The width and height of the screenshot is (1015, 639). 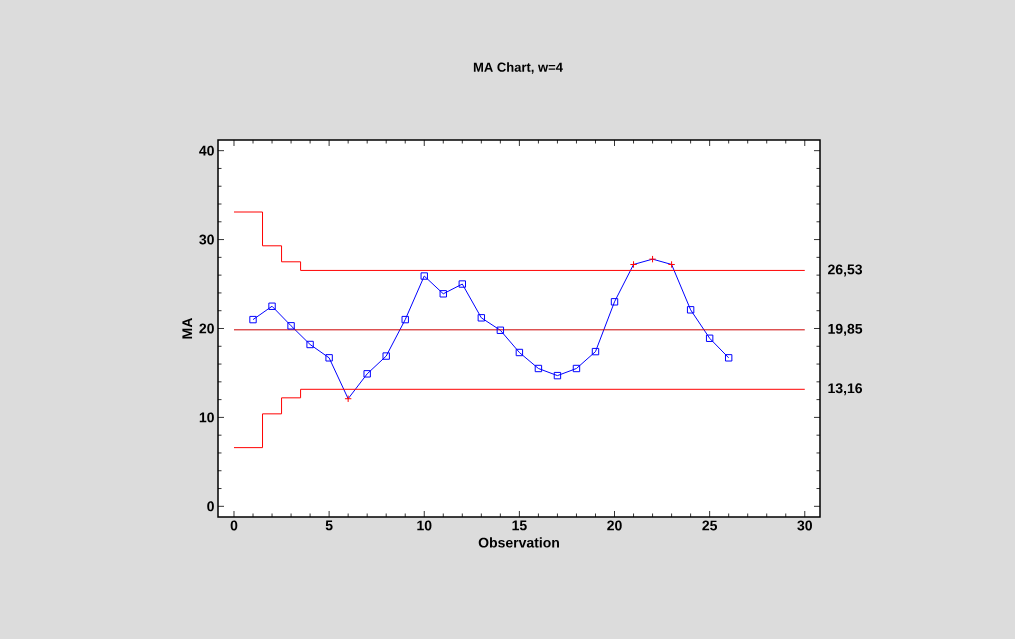 I want to click on x-tick-label: 30, so click(x=804, y=525).